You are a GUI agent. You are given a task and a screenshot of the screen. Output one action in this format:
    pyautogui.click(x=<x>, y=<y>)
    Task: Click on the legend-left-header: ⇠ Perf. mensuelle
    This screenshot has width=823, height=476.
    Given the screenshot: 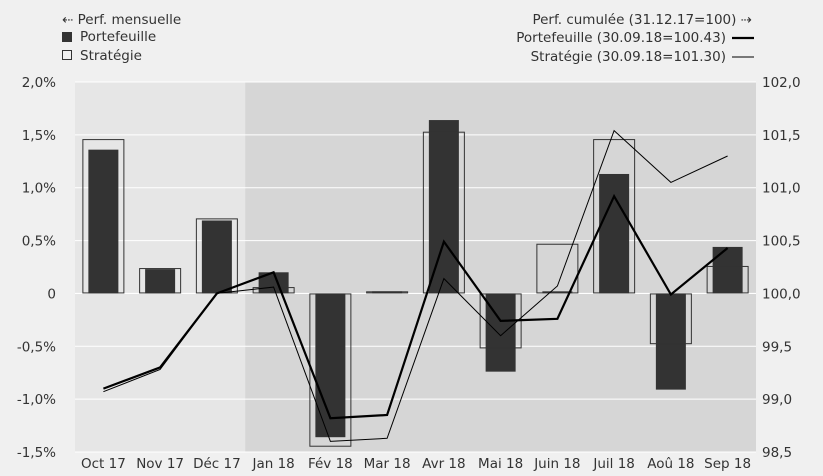 What is the action you would take?
    pyautogui.click(x=121, y=20)
    